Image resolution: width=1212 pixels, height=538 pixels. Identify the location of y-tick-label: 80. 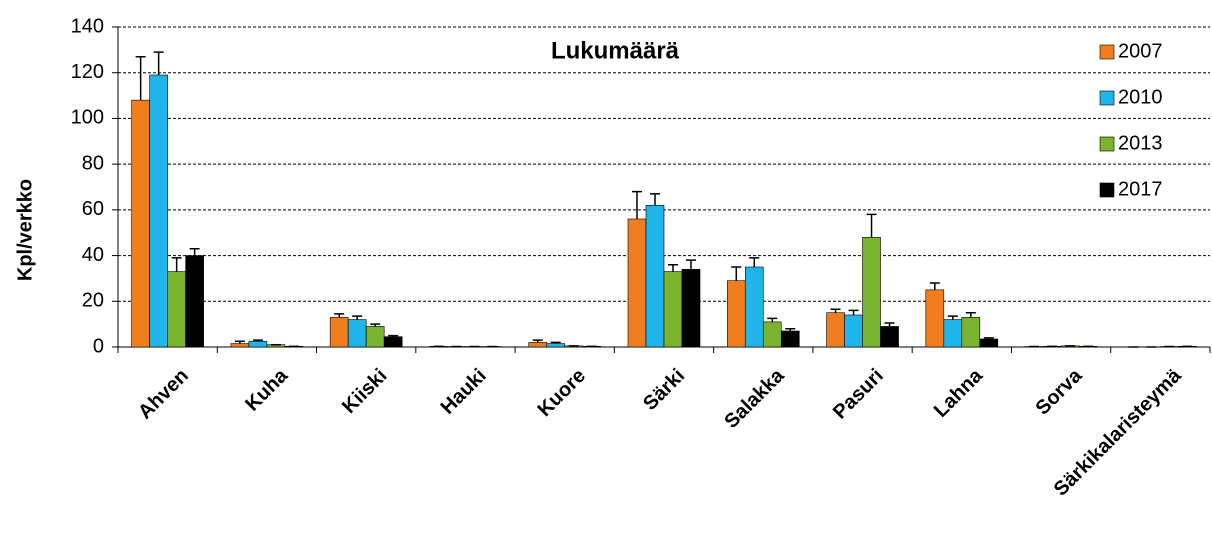
(93, 163).